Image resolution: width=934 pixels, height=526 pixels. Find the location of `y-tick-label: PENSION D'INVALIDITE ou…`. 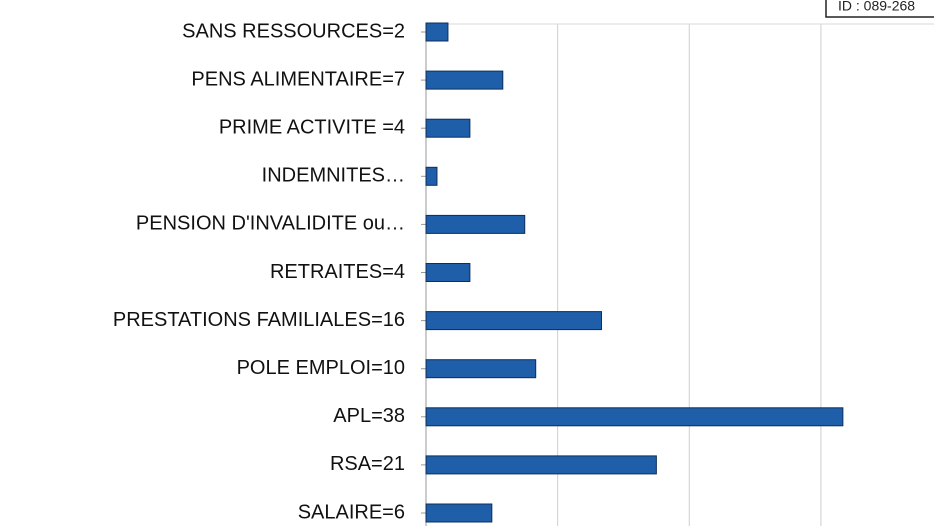

y-tick-label: PENSION D'INVALIDITE ou… is located at coordinates (270, 224).